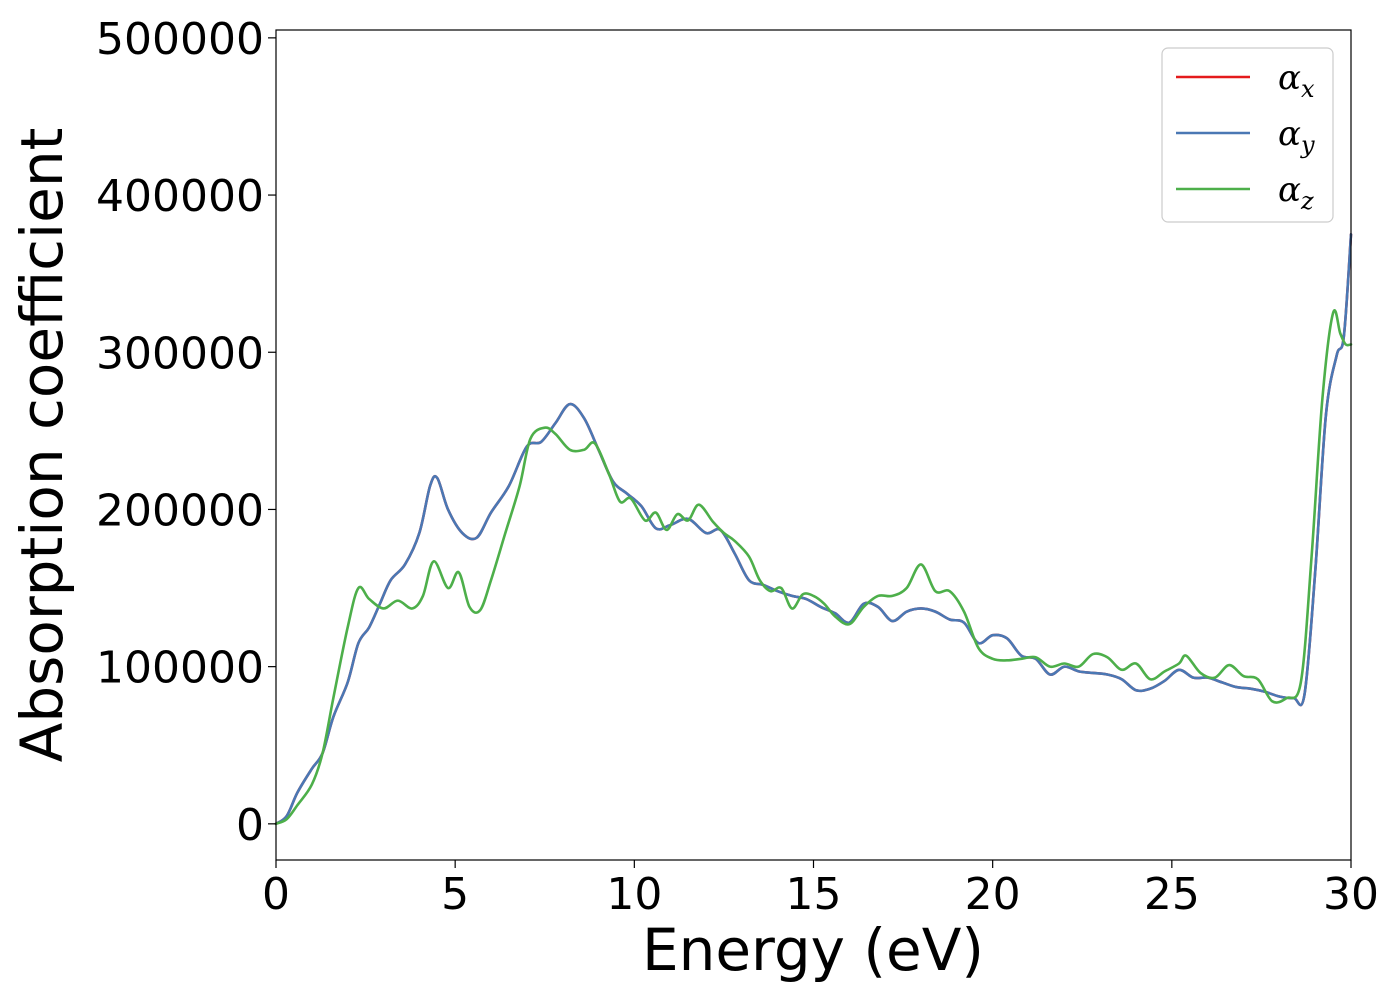  What do you see at coordinates (1296, 136) in the screenshot?
I see `legend-label-y: αy` at bounding box center [1296, 136].